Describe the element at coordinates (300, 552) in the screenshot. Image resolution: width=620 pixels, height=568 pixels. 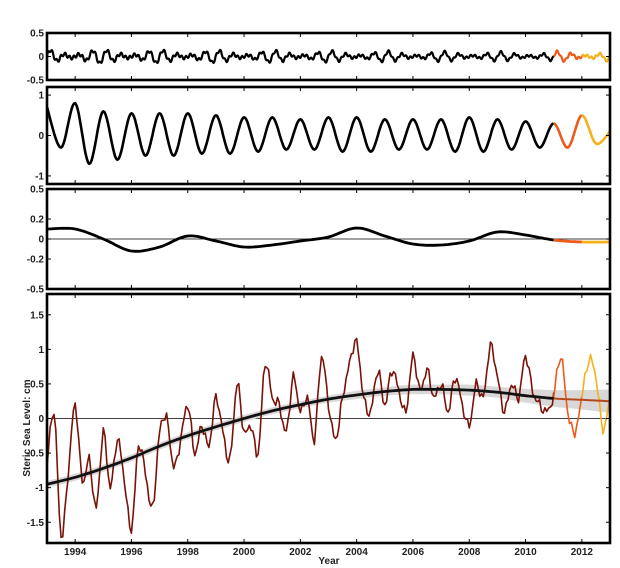
I see `x-tick-label: 2002` at that location.